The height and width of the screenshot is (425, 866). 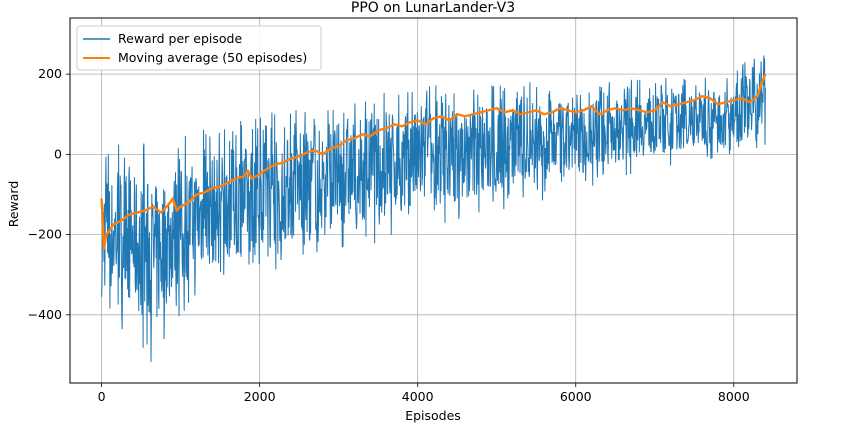 I want to click on legend-box, so click(x=199, y=48).